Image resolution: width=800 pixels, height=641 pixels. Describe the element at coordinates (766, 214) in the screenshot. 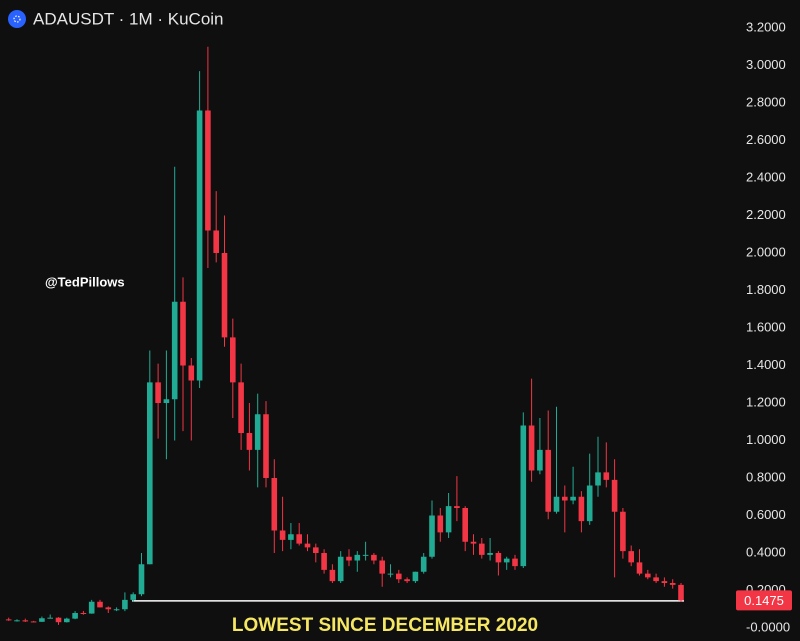

I see `y-tick-label: 2.2000` at that location.